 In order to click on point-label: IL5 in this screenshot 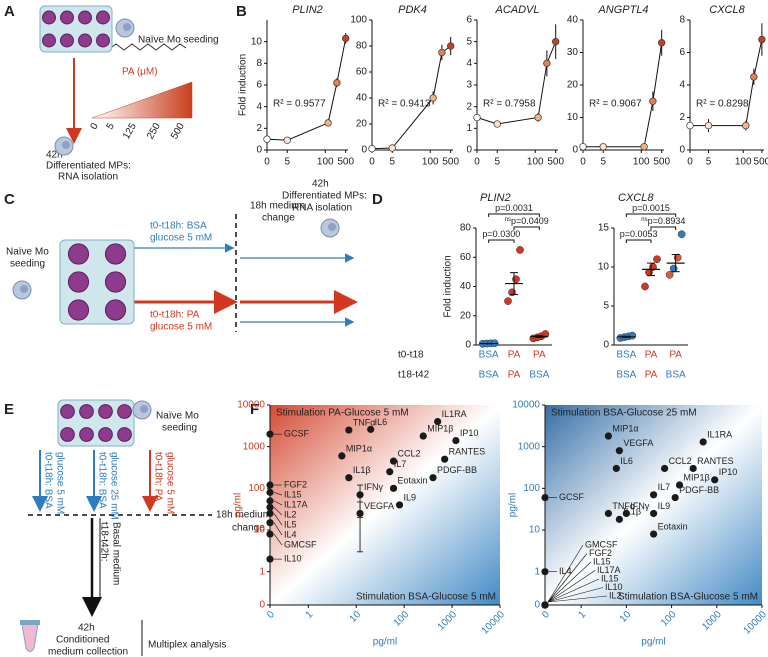, I will do `click(290, 524)`.